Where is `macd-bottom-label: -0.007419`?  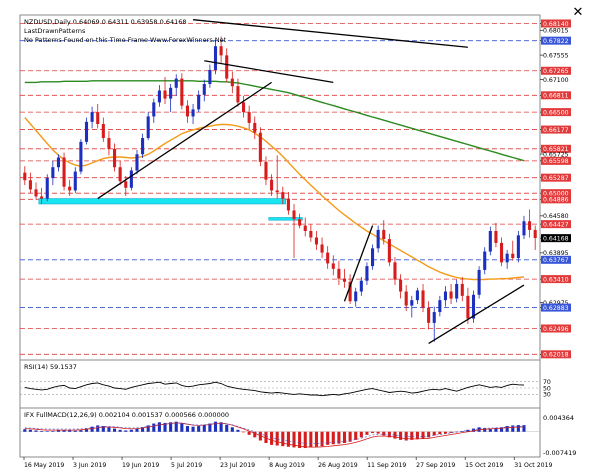 macd-bottom-label: -0.007419 is located at coordinates (559, 453).